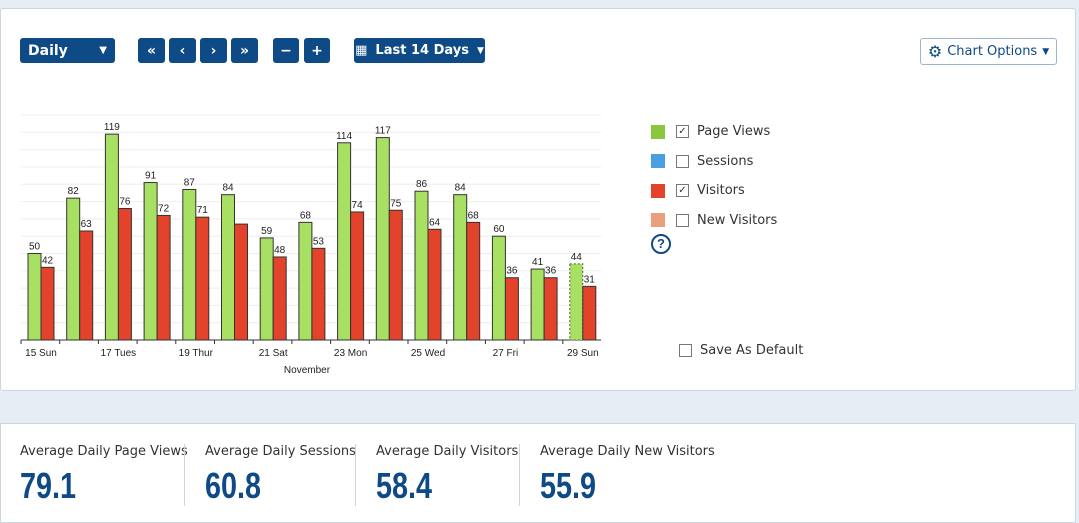 This screenshot has height=523, width=1079. I want to click on x-tick-label: 25 Wed, so click(428, 353).